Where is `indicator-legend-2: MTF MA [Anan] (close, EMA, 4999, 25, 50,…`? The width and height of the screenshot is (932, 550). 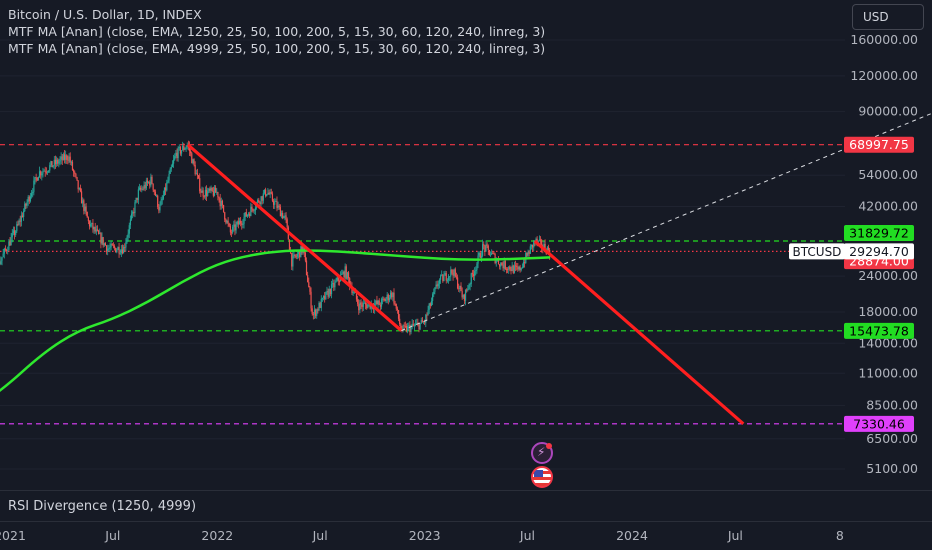 indicator-legend-2: MTF MA [Anan] (close, EMA, 4999, 25, 50,… is located at coordinates (277, 48).